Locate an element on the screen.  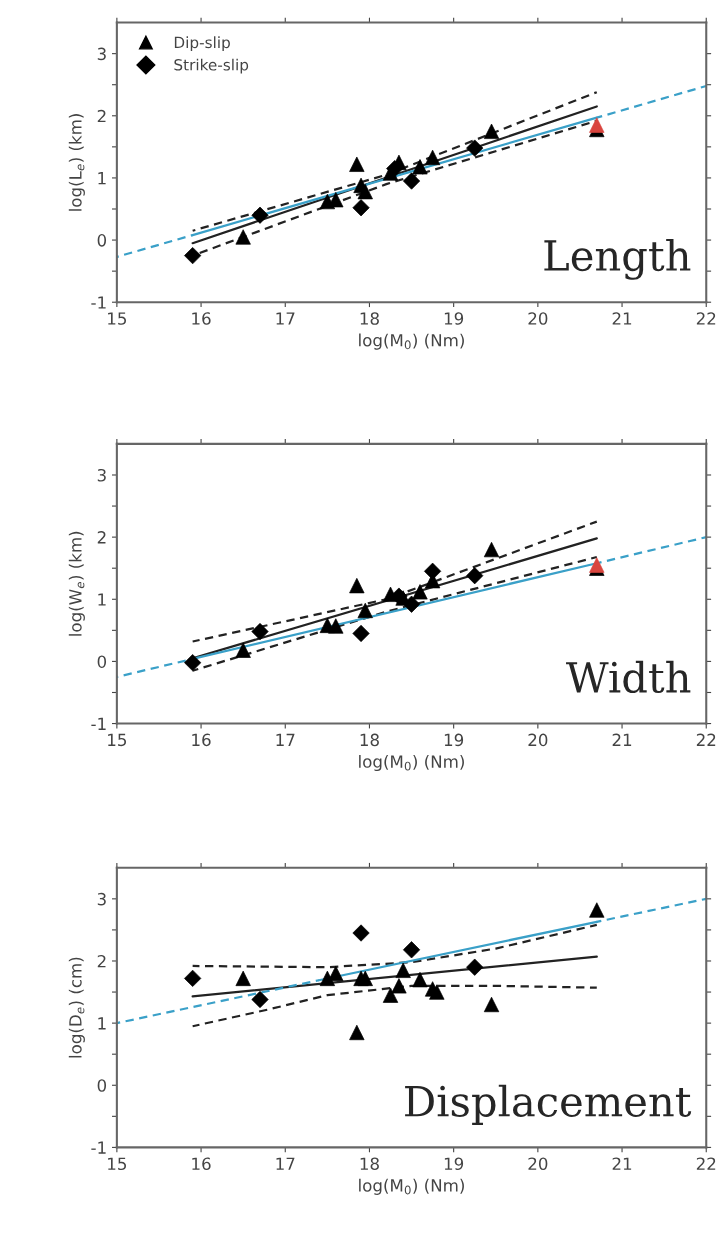
y-axis-title: log(D$_{e}$) (cm) is located at coordinates (76, 1007).